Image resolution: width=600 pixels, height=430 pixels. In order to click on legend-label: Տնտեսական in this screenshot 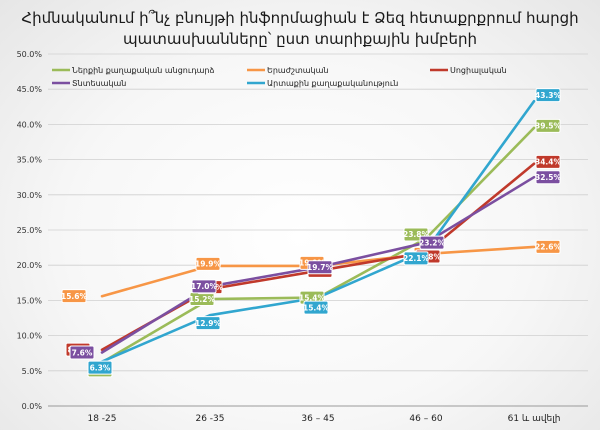, I will do `click(99, 83)`.